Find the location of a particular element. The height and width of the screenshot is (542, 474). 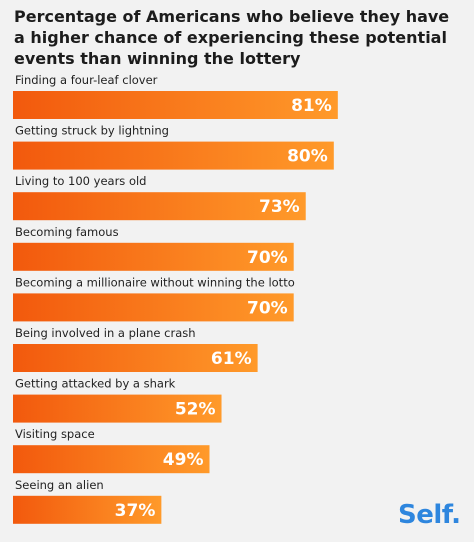

value-label: 49% is located at coordinates (183, 460).